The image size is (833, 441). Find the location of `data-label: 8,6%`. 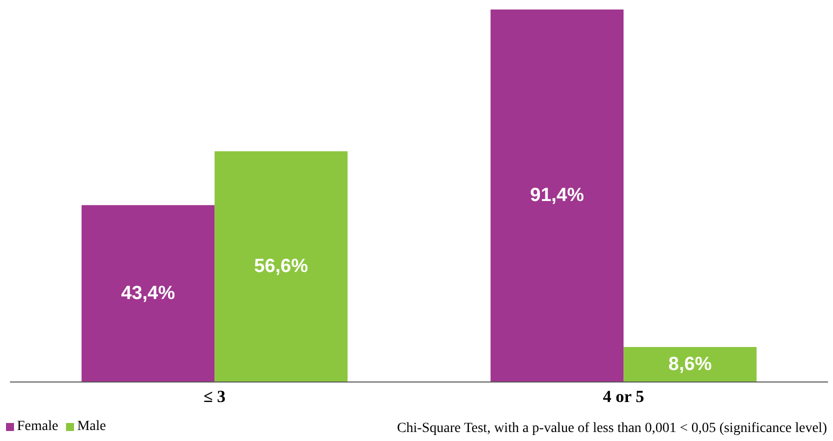

data-label: 8,6% is located at coordinates (690, 364).